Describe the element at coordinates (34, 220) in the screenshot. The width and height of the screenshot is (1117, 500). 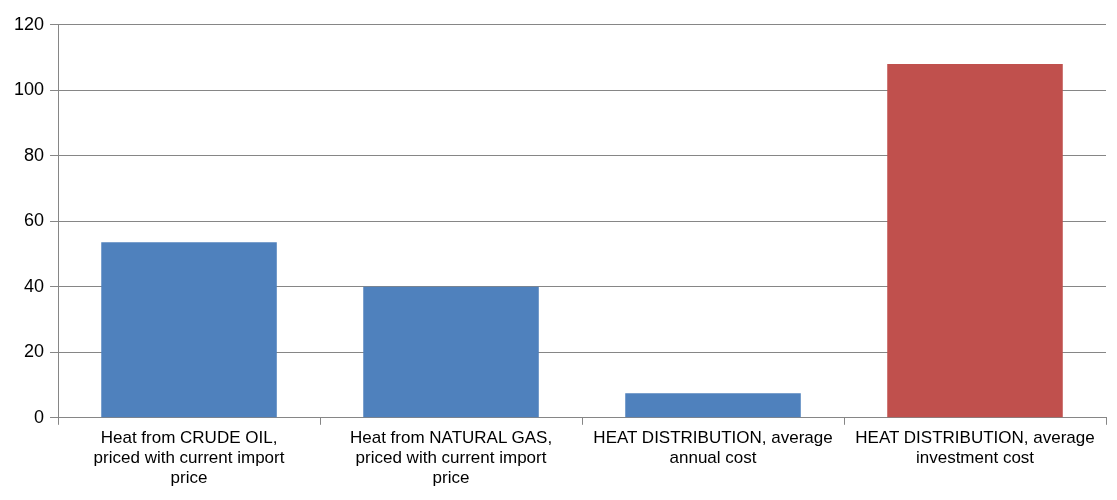
I see `y-tick-label: 60` at that location.